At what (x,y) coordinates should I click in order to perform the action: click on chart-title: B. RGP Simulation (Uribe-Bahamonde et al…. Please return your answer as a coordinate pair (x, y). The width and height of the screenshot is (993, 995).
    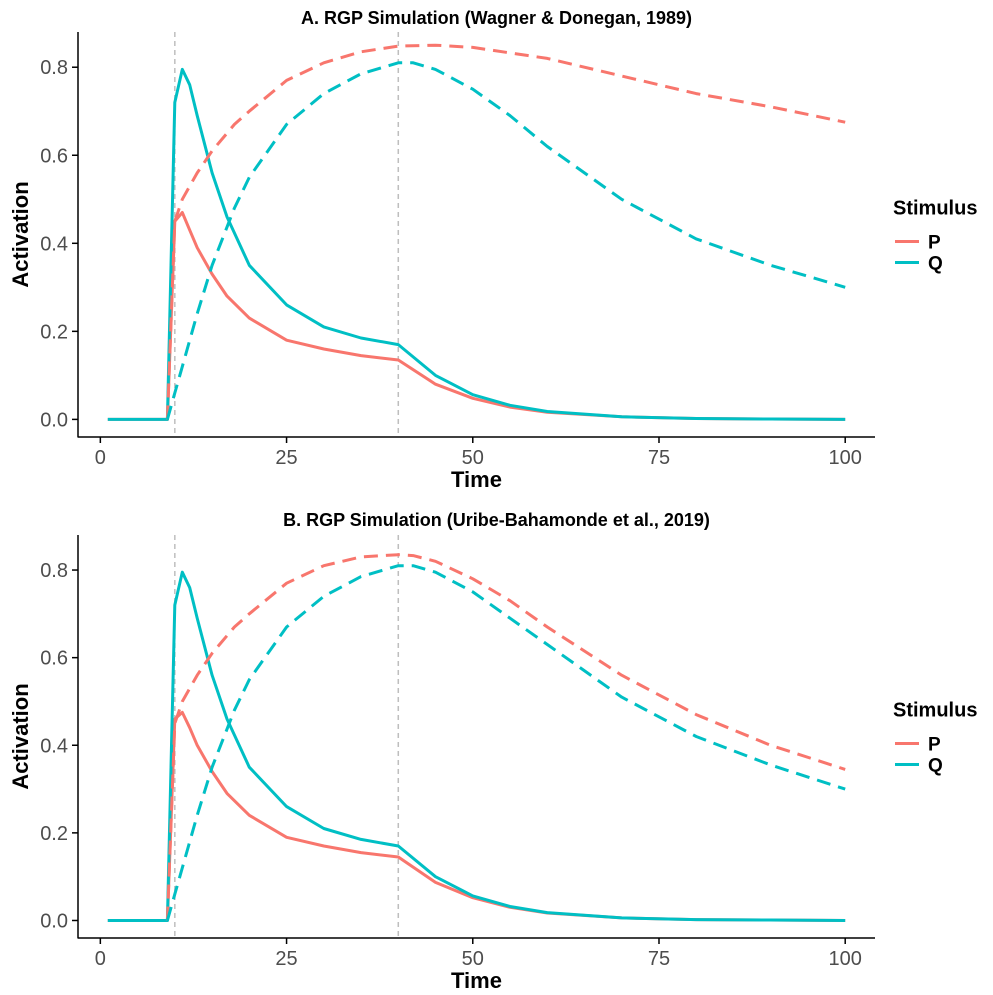
    Looking at the image, I should click on (496, 520).